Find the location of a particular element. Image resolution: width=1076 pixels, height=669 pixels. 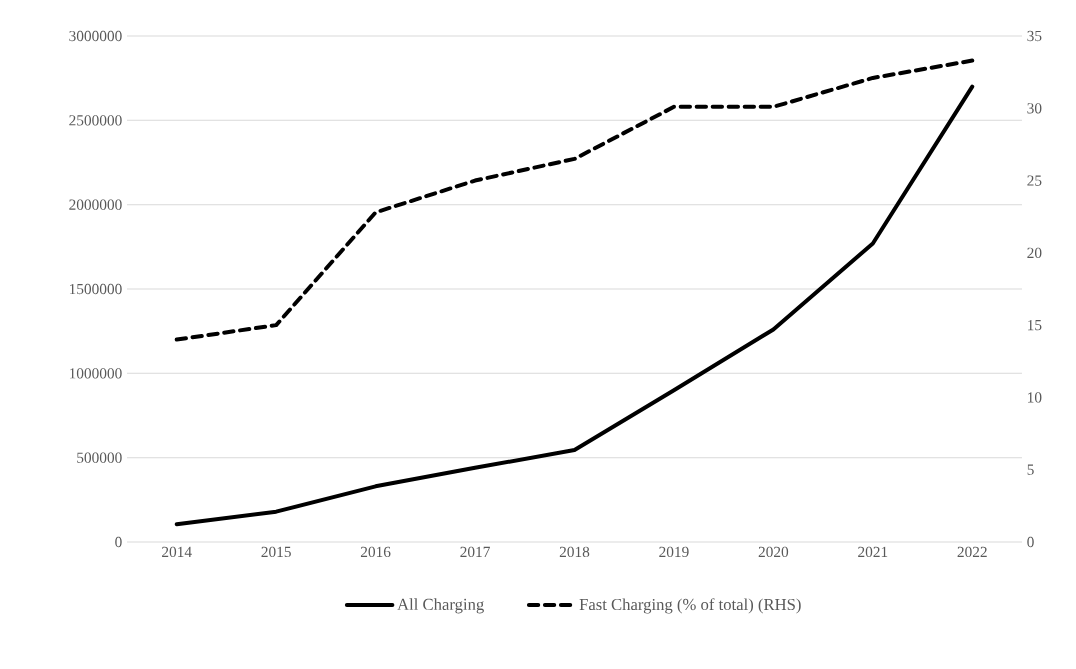

x-tick-label: 2017 is located at coordinates (475, 552).